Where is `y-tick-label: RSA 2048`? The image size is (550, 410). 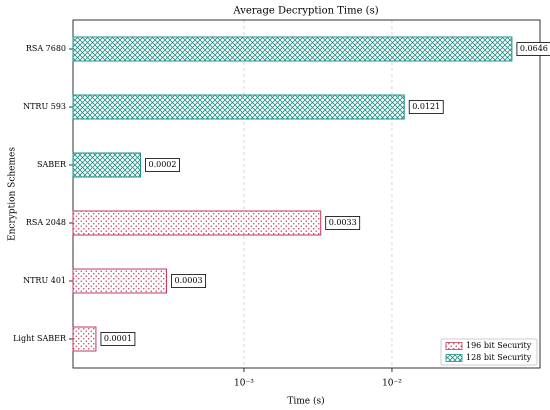 y-tick-label: RSA 2048 is located at coordinates (46, 222).